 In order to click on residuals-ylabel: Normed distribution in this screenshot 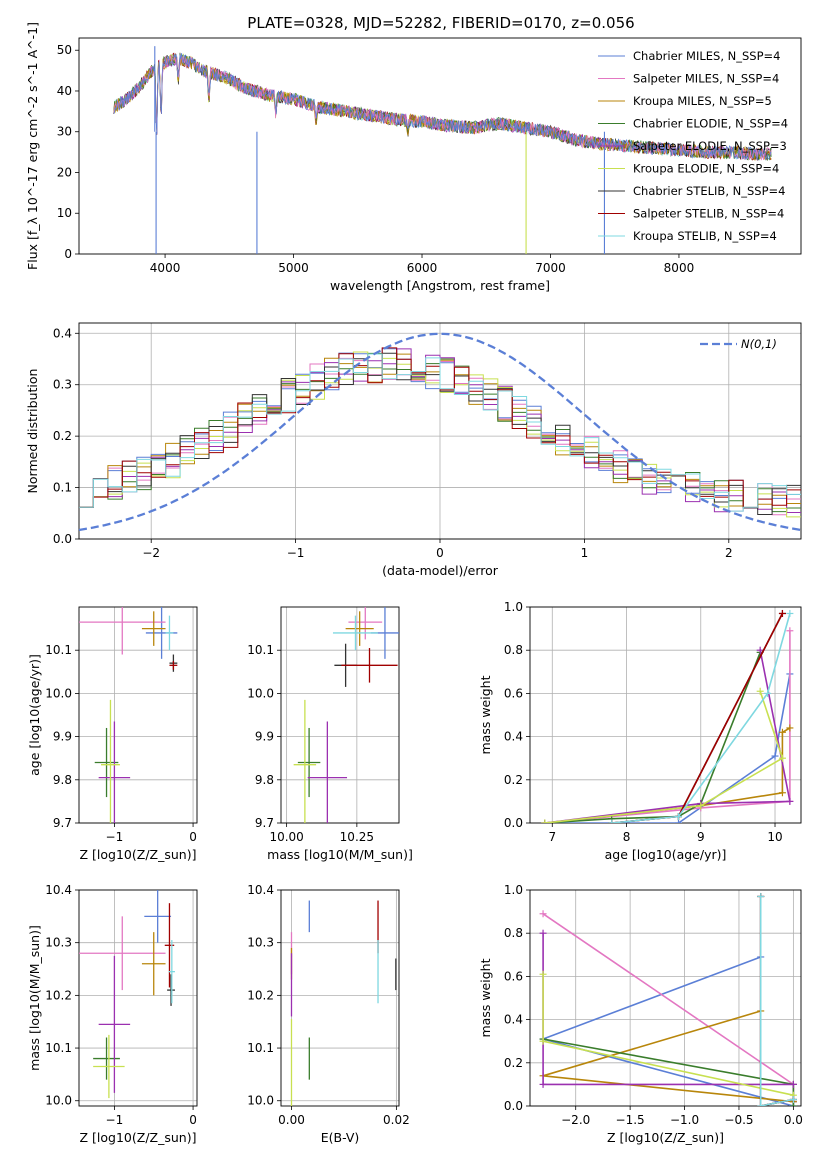, I will do `click(32, 431)`.